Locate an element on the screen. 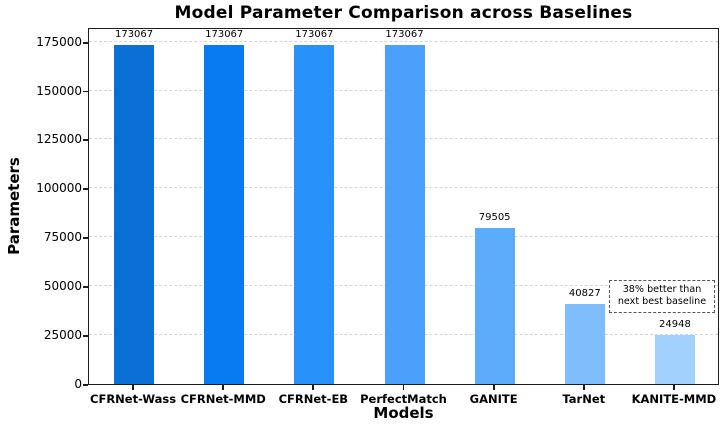 The width and height of the screenshot is (726, 432). y-tick-label: 100000 is located at coordinates (59, 188).